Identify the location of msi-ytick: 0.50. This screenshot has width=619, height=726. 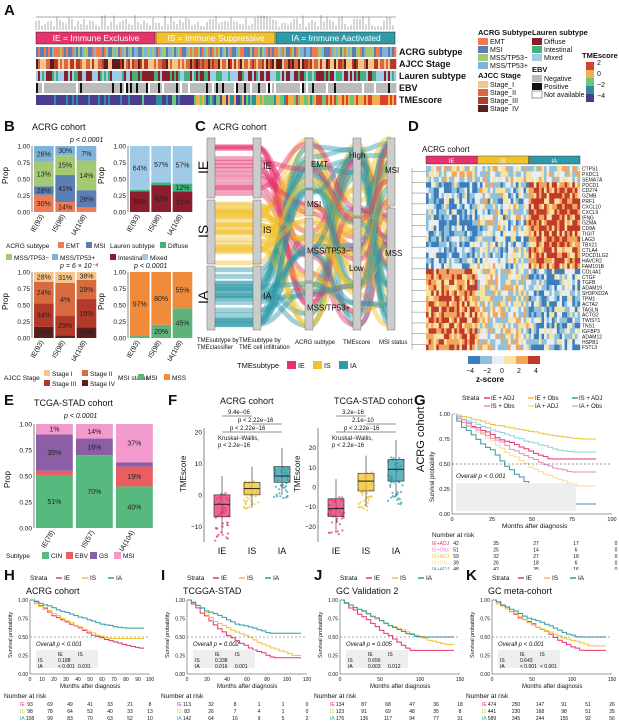
(119, 306).